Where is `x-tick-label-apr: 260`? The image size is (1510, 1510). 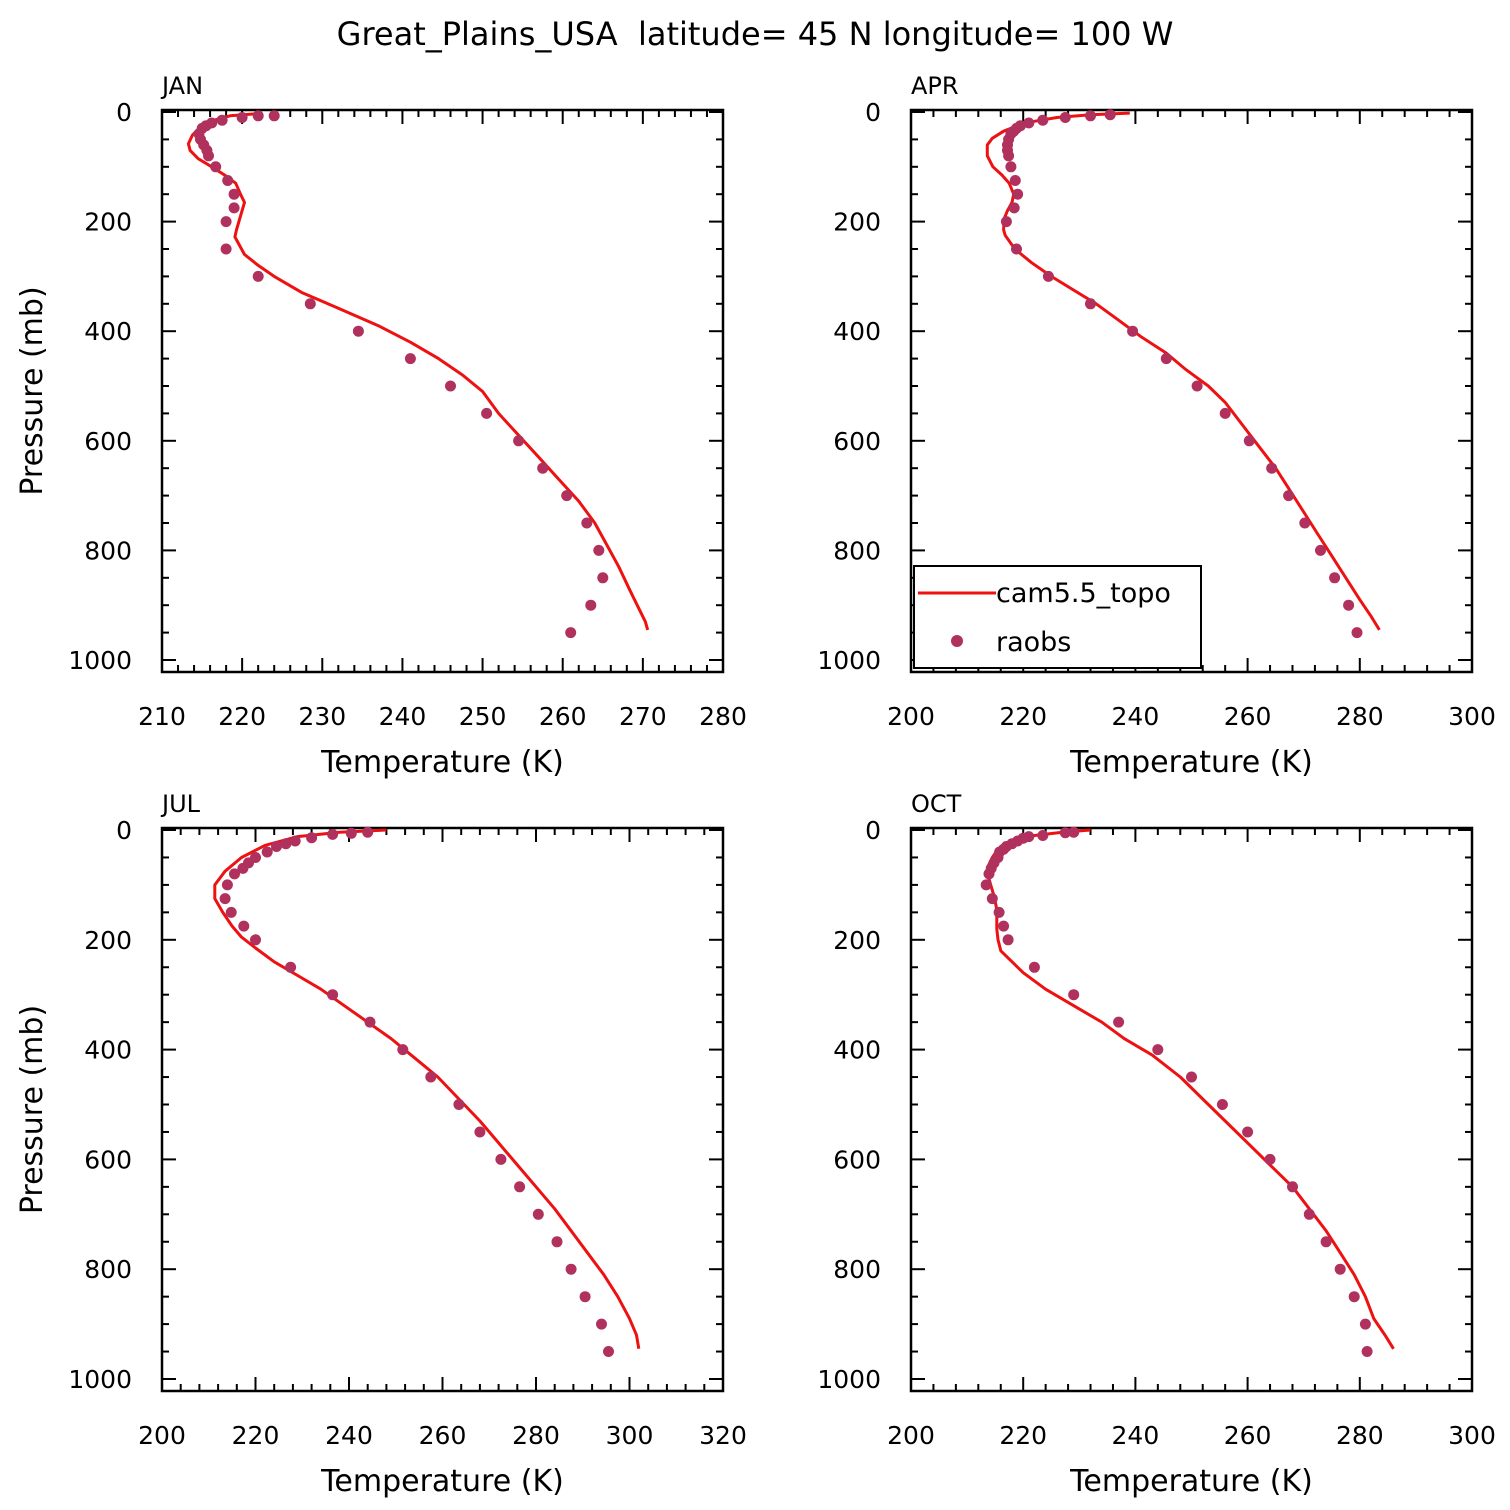 x-tick-label-apr: 260 is located at coordinates (1248, 716).